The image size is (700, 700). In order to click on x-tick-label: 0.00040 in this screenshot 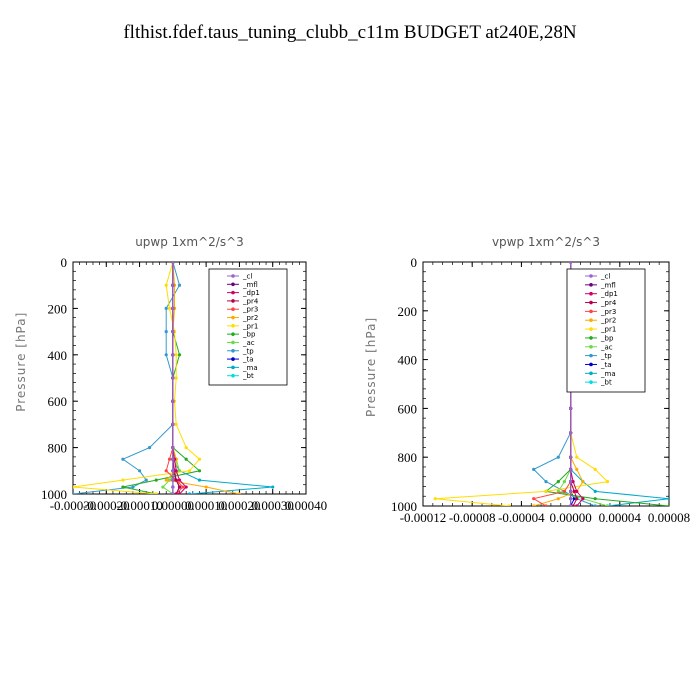, I will do `click(306, 505)`.